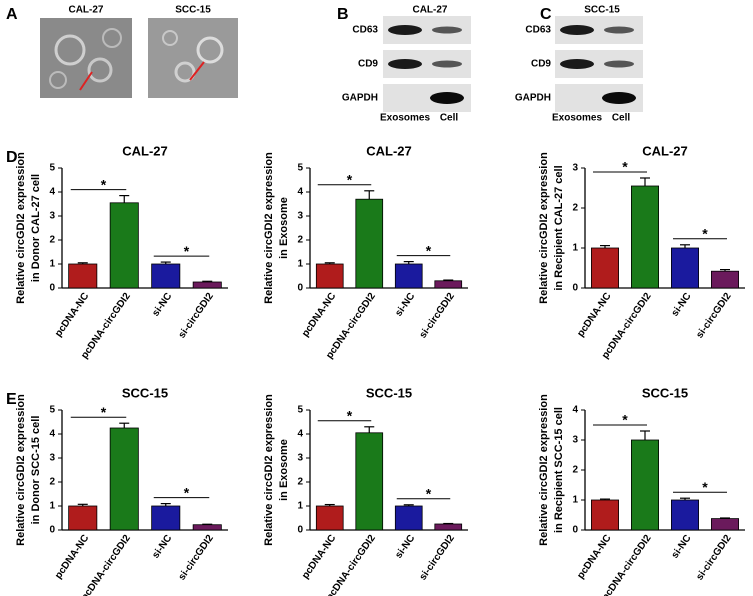  Describe the element at coordinates (12, 157) in the screenshot. I see `panel-label: D` at that location.